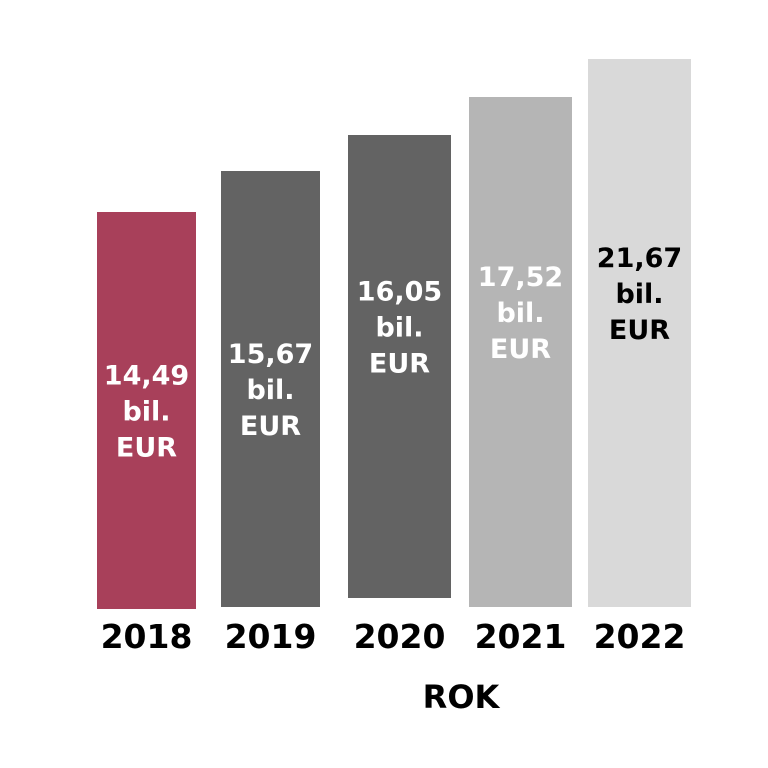 The width and height of the screenshot is (768, 768). What do you see at coordinates (270, 354) in the screenshot?
I see `bar-value-line: 15,67` at bounding box center [270, 354].